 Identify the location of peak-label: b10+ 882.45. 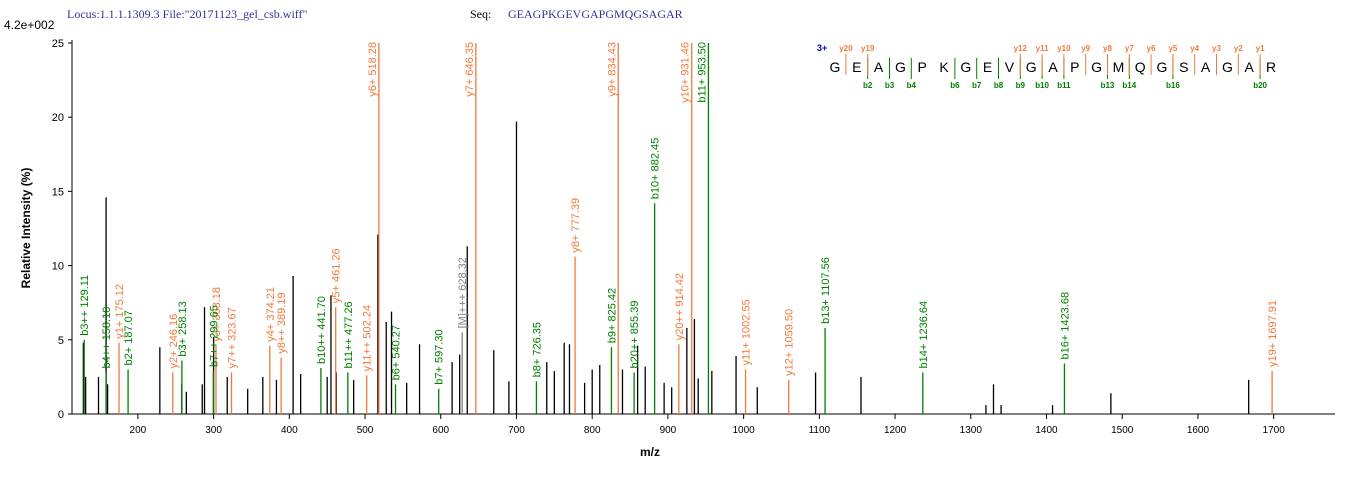
(656, 168).